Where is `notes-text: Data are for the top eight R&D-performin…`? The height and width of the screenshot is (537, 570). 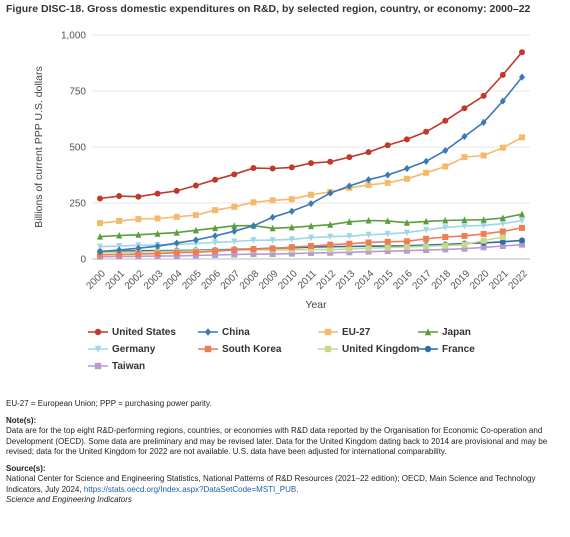 notes-text: Data are for the top eight R&D-performin… is located at coordinates (277, 441).